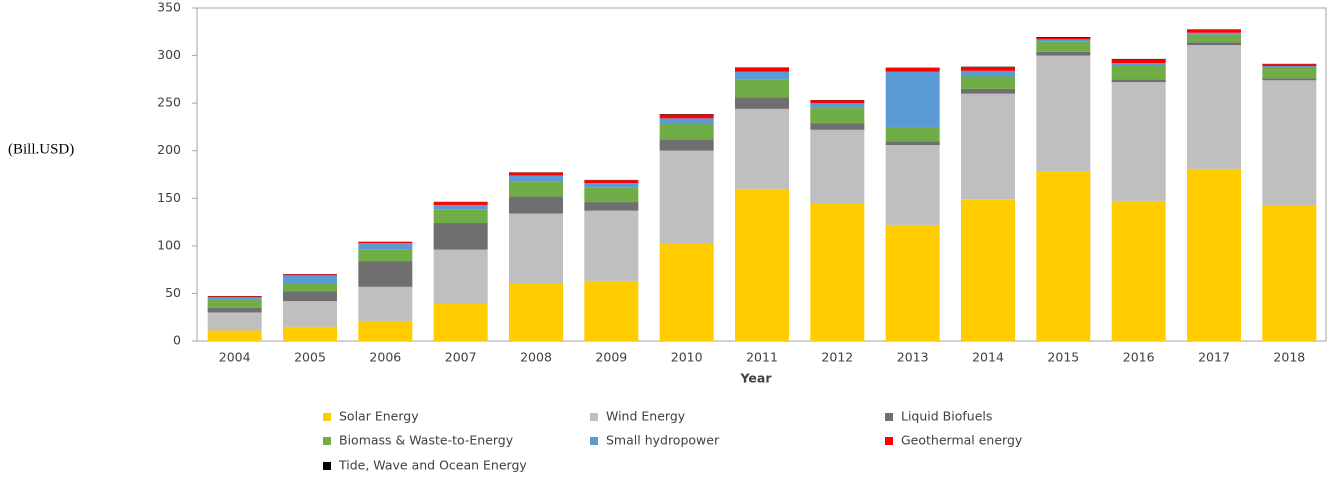 The image size is (1328, 479). What do you see at coordinates (461, 357) in the screenshot?
I see `x-tick-label: 2007` at bounding box center [461, 357].